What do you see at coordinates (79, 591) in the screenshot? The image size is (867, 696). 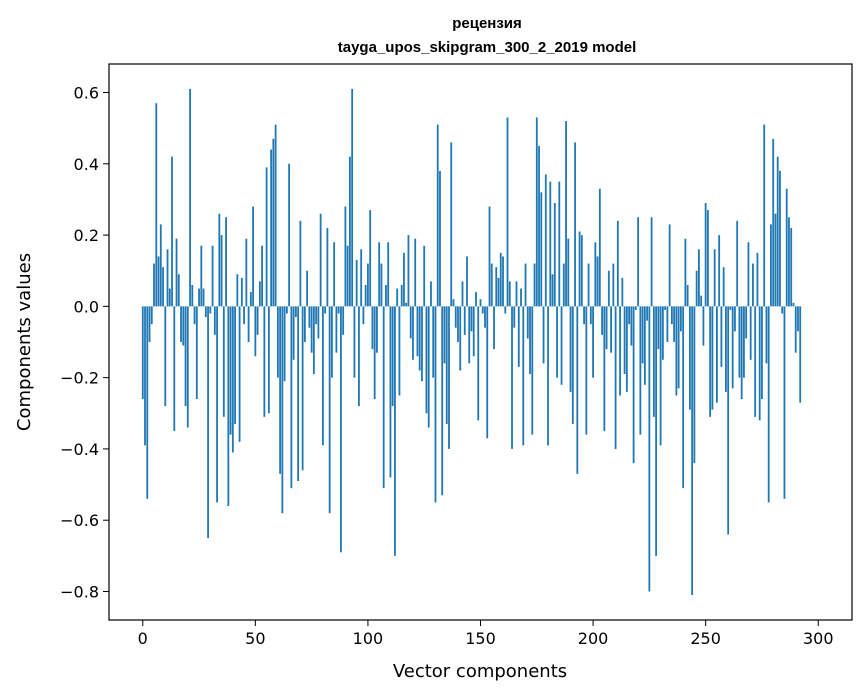 I see `y-tick-label: −0.8` at bounding box center [79, 591].